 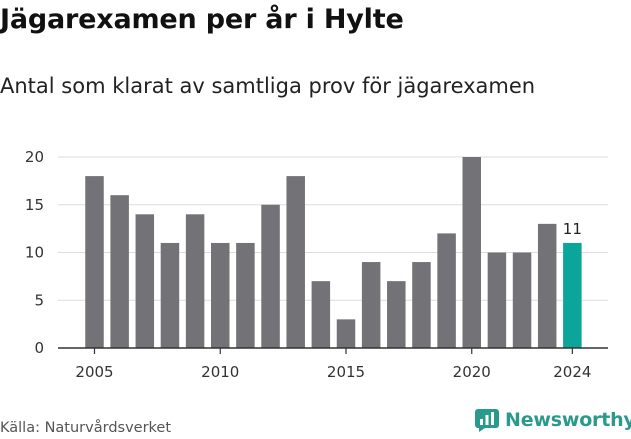 I want to click on y-tick-label: 20, so click(x=34, y=157).